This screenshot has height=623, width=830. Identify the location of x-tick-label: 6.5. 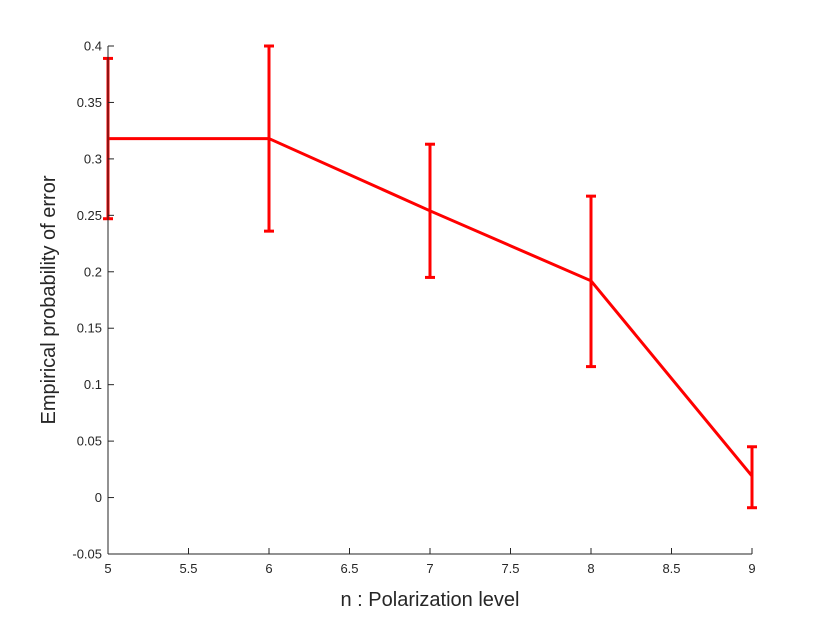
(349, 568).